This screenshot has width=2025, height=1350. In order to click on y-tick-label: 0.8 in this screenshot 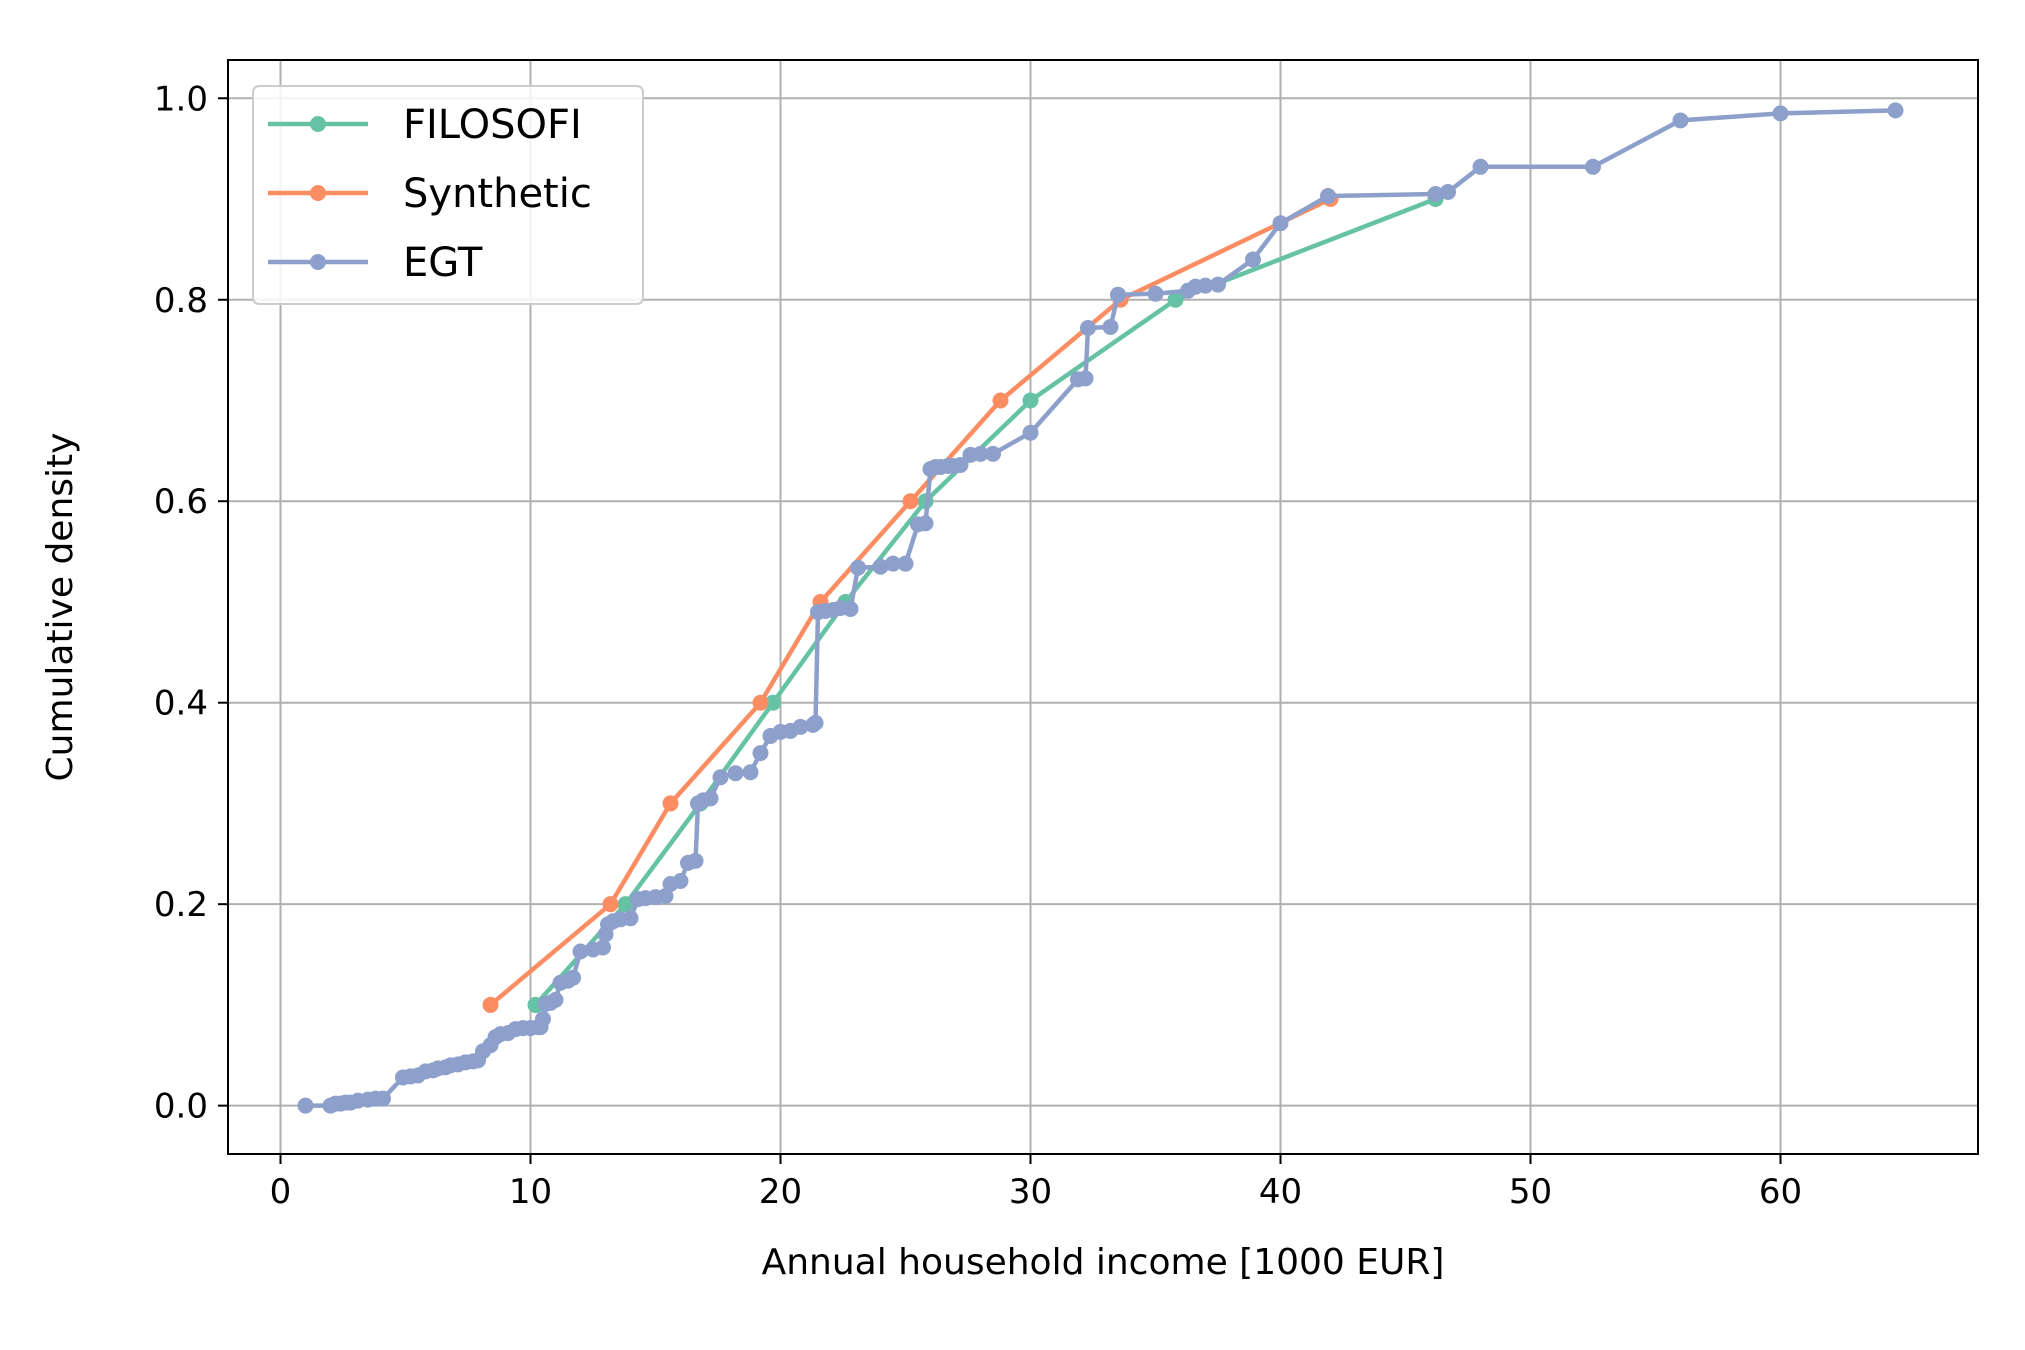, I will do `click(181, 301)`.